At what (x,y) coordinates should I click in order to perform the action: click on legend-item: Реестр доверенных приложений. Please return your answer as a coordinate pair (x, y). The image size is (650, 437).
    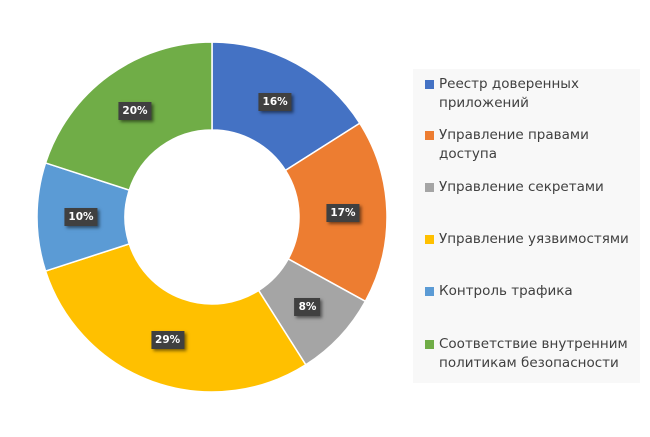
    Looking at the image, I should click on (531, 94).